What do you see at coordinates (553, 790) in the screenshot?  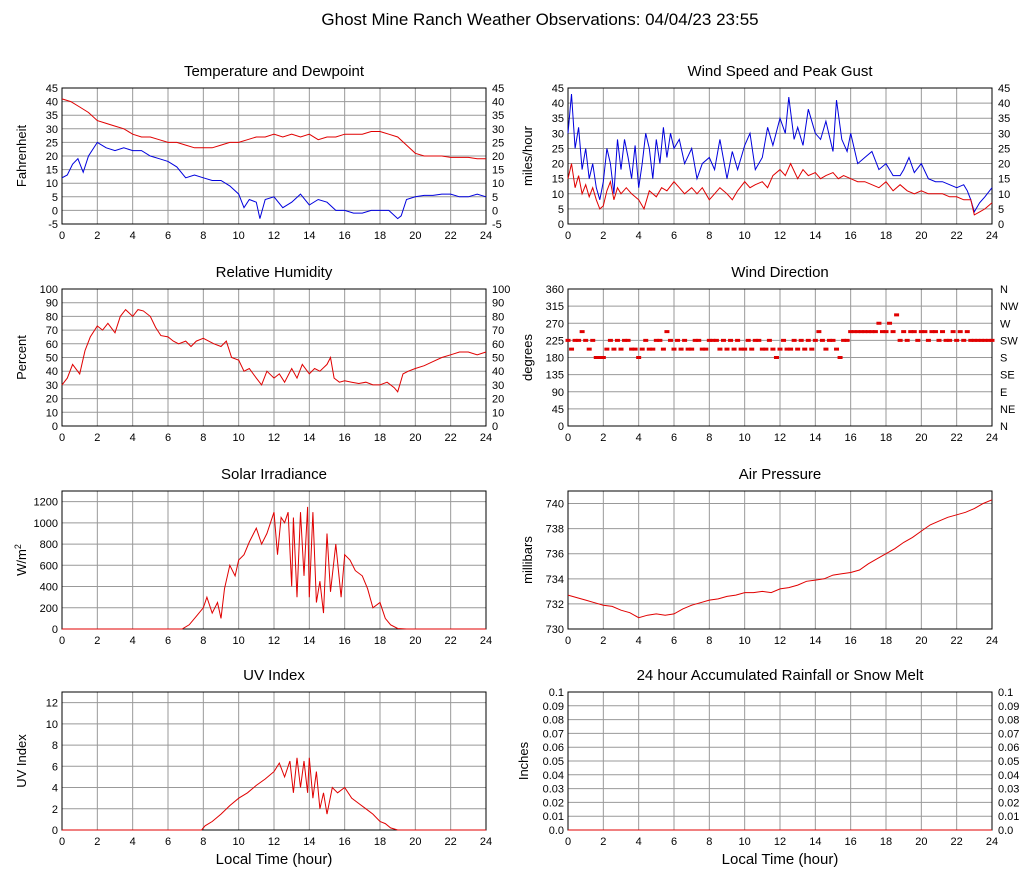 I see `y-tick-label: 0.03` at bounding box center [553, 790].